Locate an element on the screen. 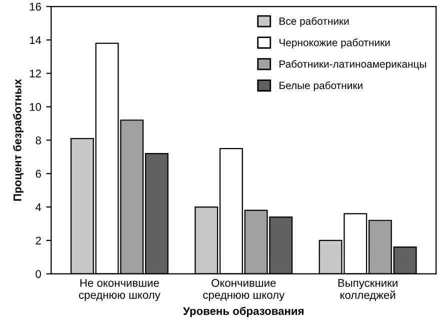 The image size is (445, 326). legend-label: Работники-латиноамериканцы is located at coordinates (353, 65).